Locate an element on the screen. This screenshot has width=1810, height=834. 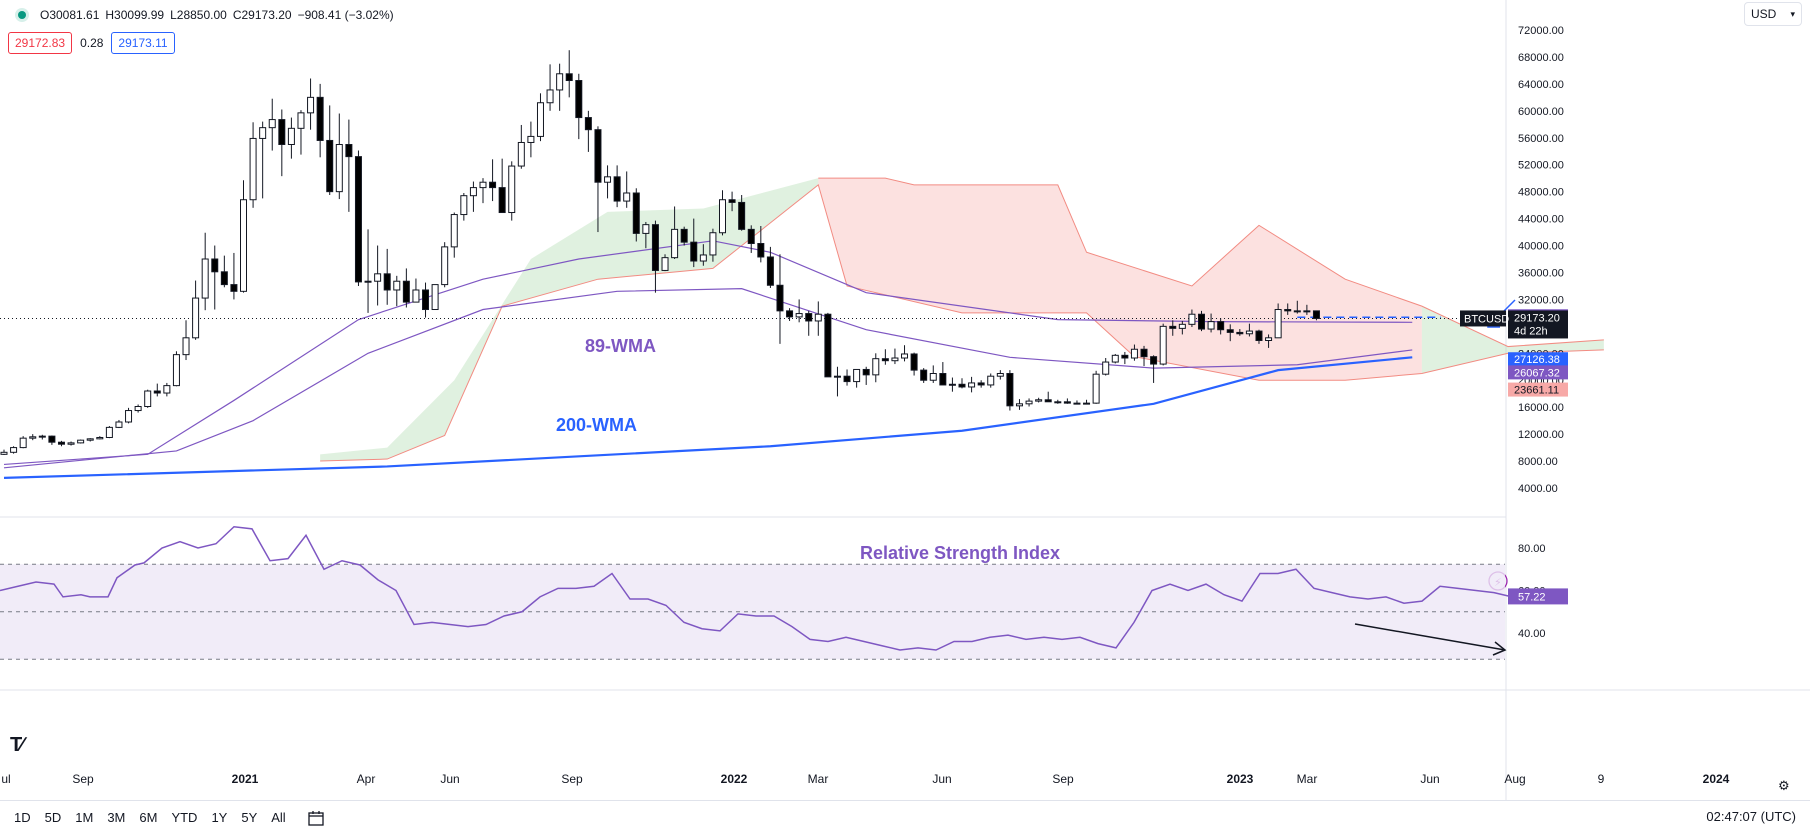
x-tick-label: Mar is located at coordinates (1307, 779).